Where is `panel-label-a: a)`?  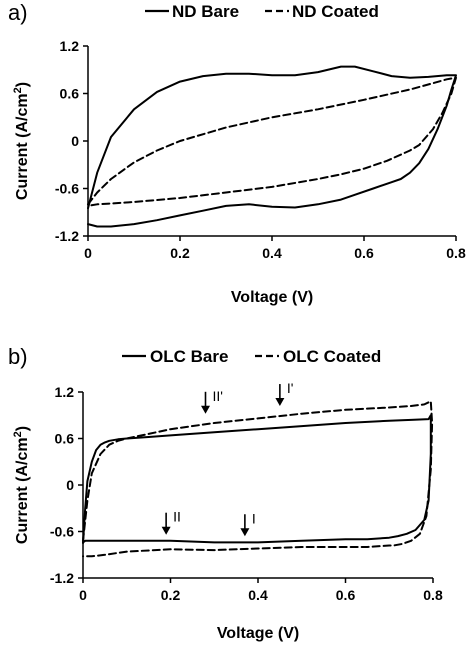
panel-label-a: a) is located at coordinates (18, 12).